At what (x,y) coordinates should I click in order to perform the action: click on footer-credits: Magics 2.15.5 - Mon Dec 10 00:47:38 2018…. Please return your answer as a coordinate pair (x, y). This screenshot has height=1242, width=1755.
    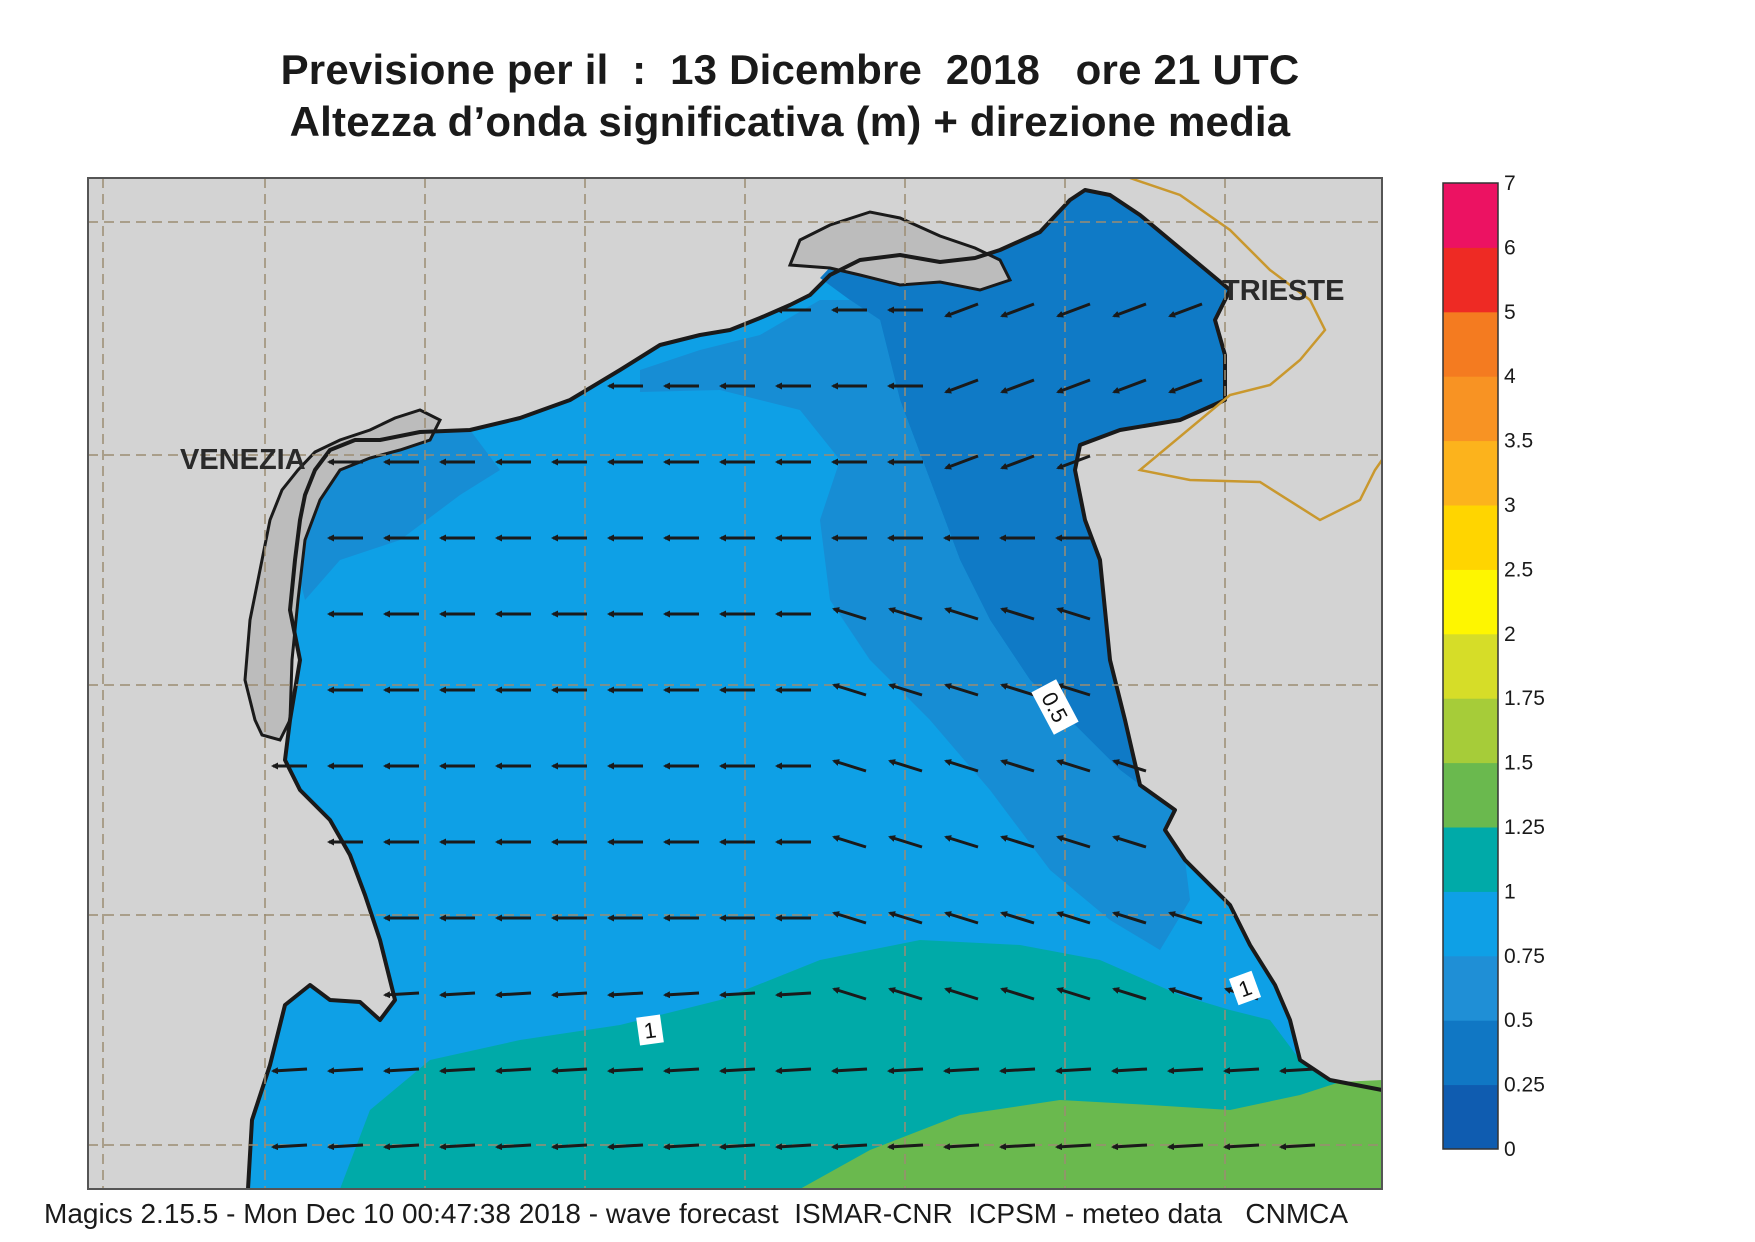
    Looking at the image, I should click on (696, 1213).